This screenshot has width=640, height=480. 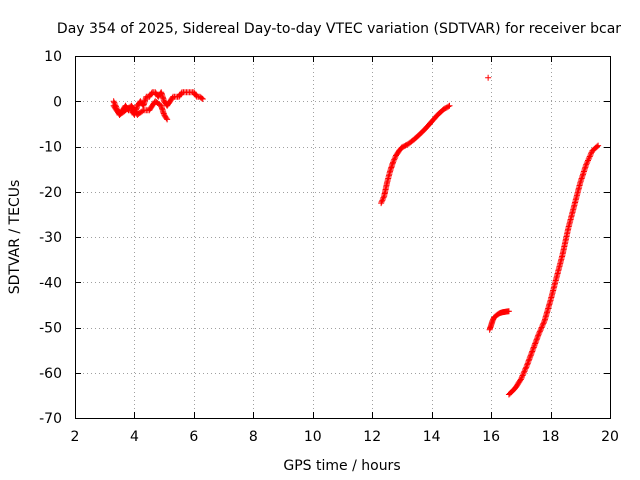 What do you see at coordinates (15, 237) in the screenshot?
I see `y-axis-label: SDTVAR / TECUs` at bounding box center [15, 237].